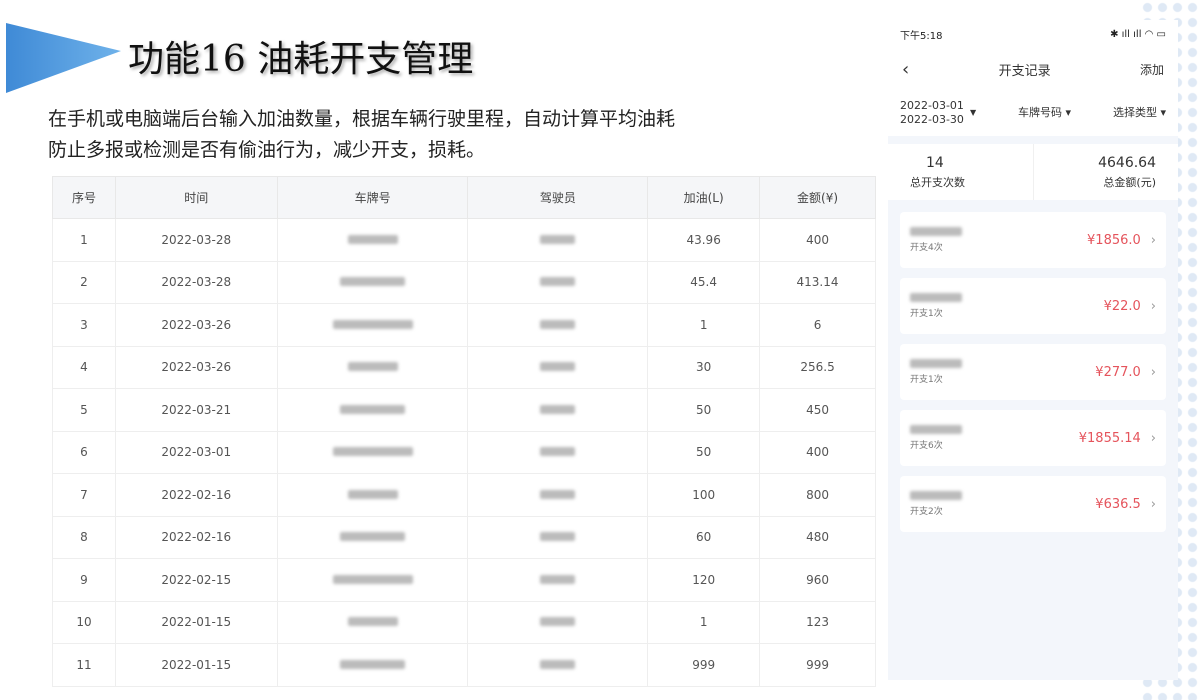 The width and height of the screenshot is (1200, 700). I want to click on table-row: 11 2022-01-15 999 999, so click(464, 665).